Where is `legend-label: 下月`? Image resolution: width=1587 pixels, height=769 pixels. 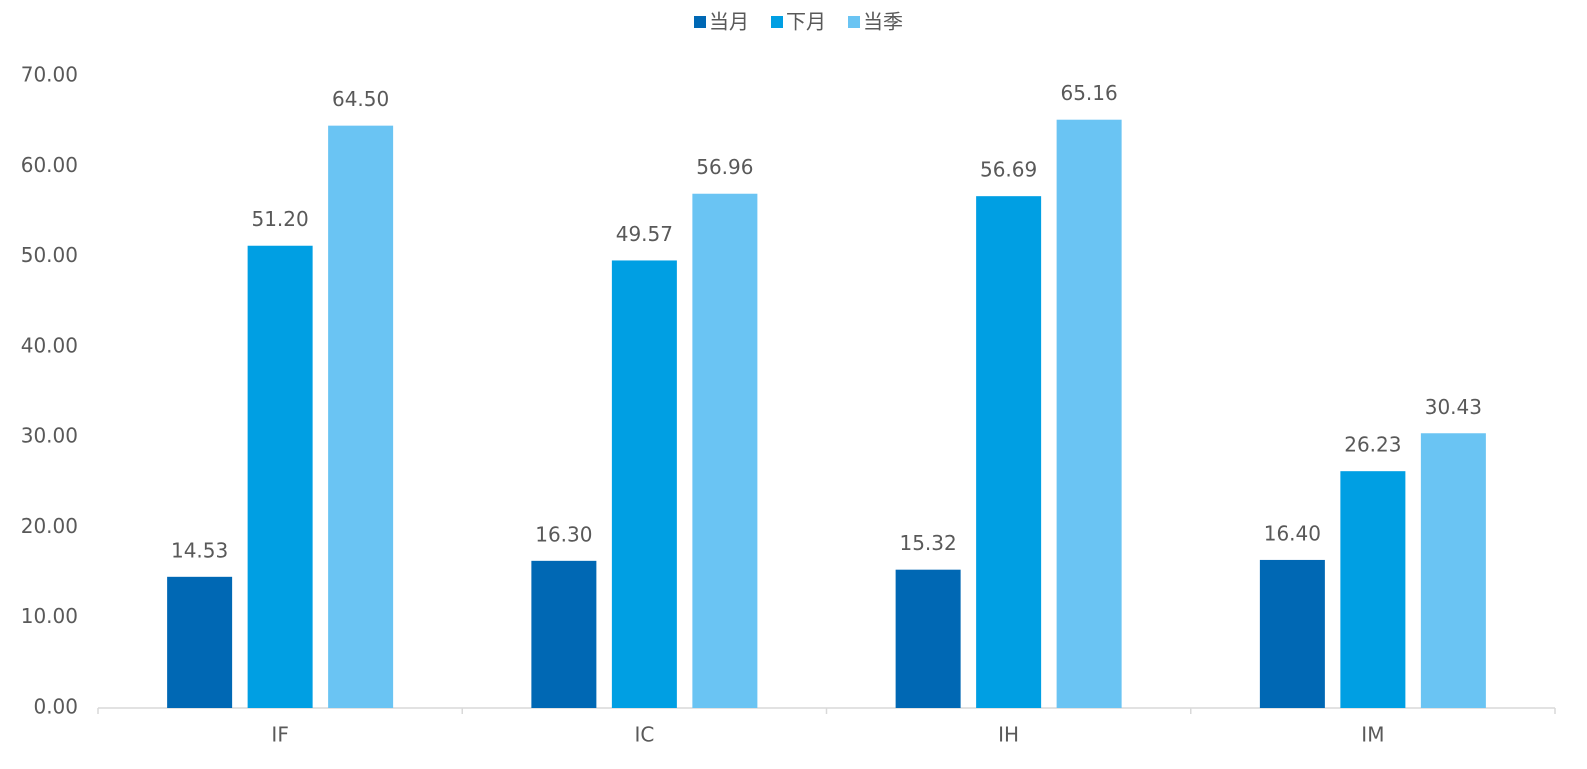 legend-label: 下月 is located at coordinates (806, 22).